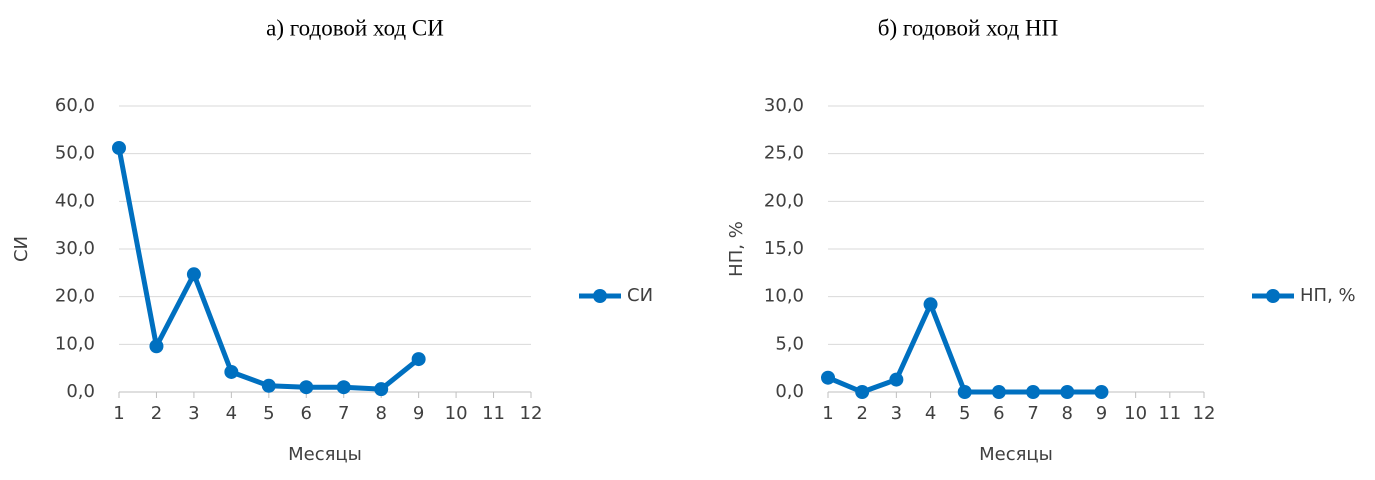  I want to click on y-tick-label: 15,0, so click(784, 248).